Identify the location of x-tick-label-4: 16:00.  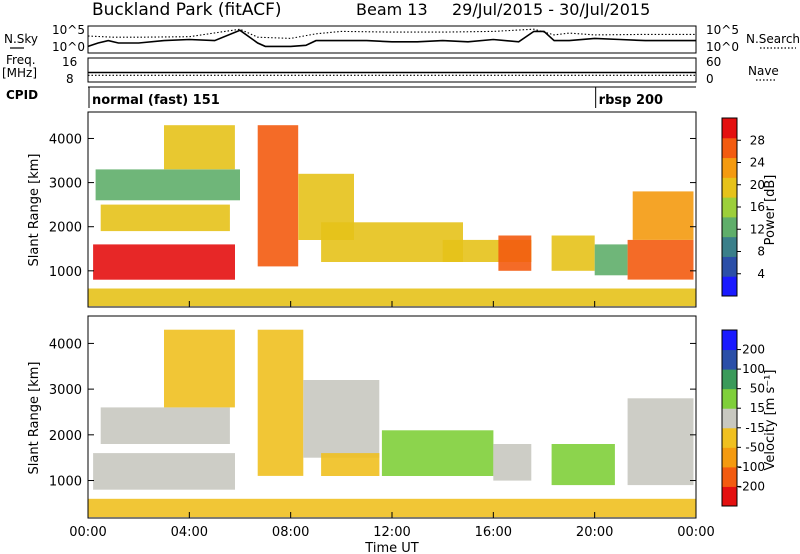
(493, 532).